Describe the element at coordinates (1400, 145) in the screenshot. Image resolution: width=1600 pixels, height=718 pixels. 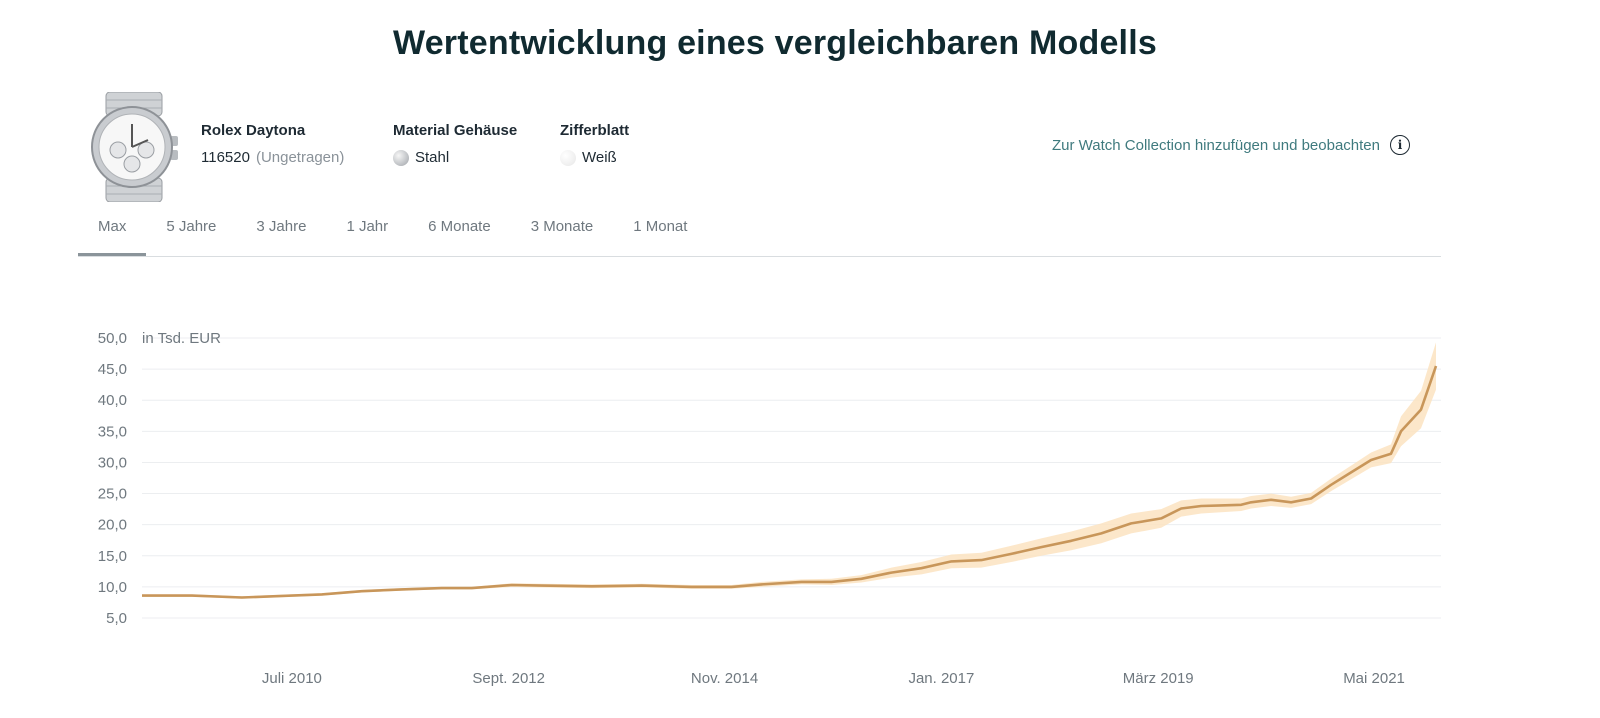
I see `info-icon: i` at that location.